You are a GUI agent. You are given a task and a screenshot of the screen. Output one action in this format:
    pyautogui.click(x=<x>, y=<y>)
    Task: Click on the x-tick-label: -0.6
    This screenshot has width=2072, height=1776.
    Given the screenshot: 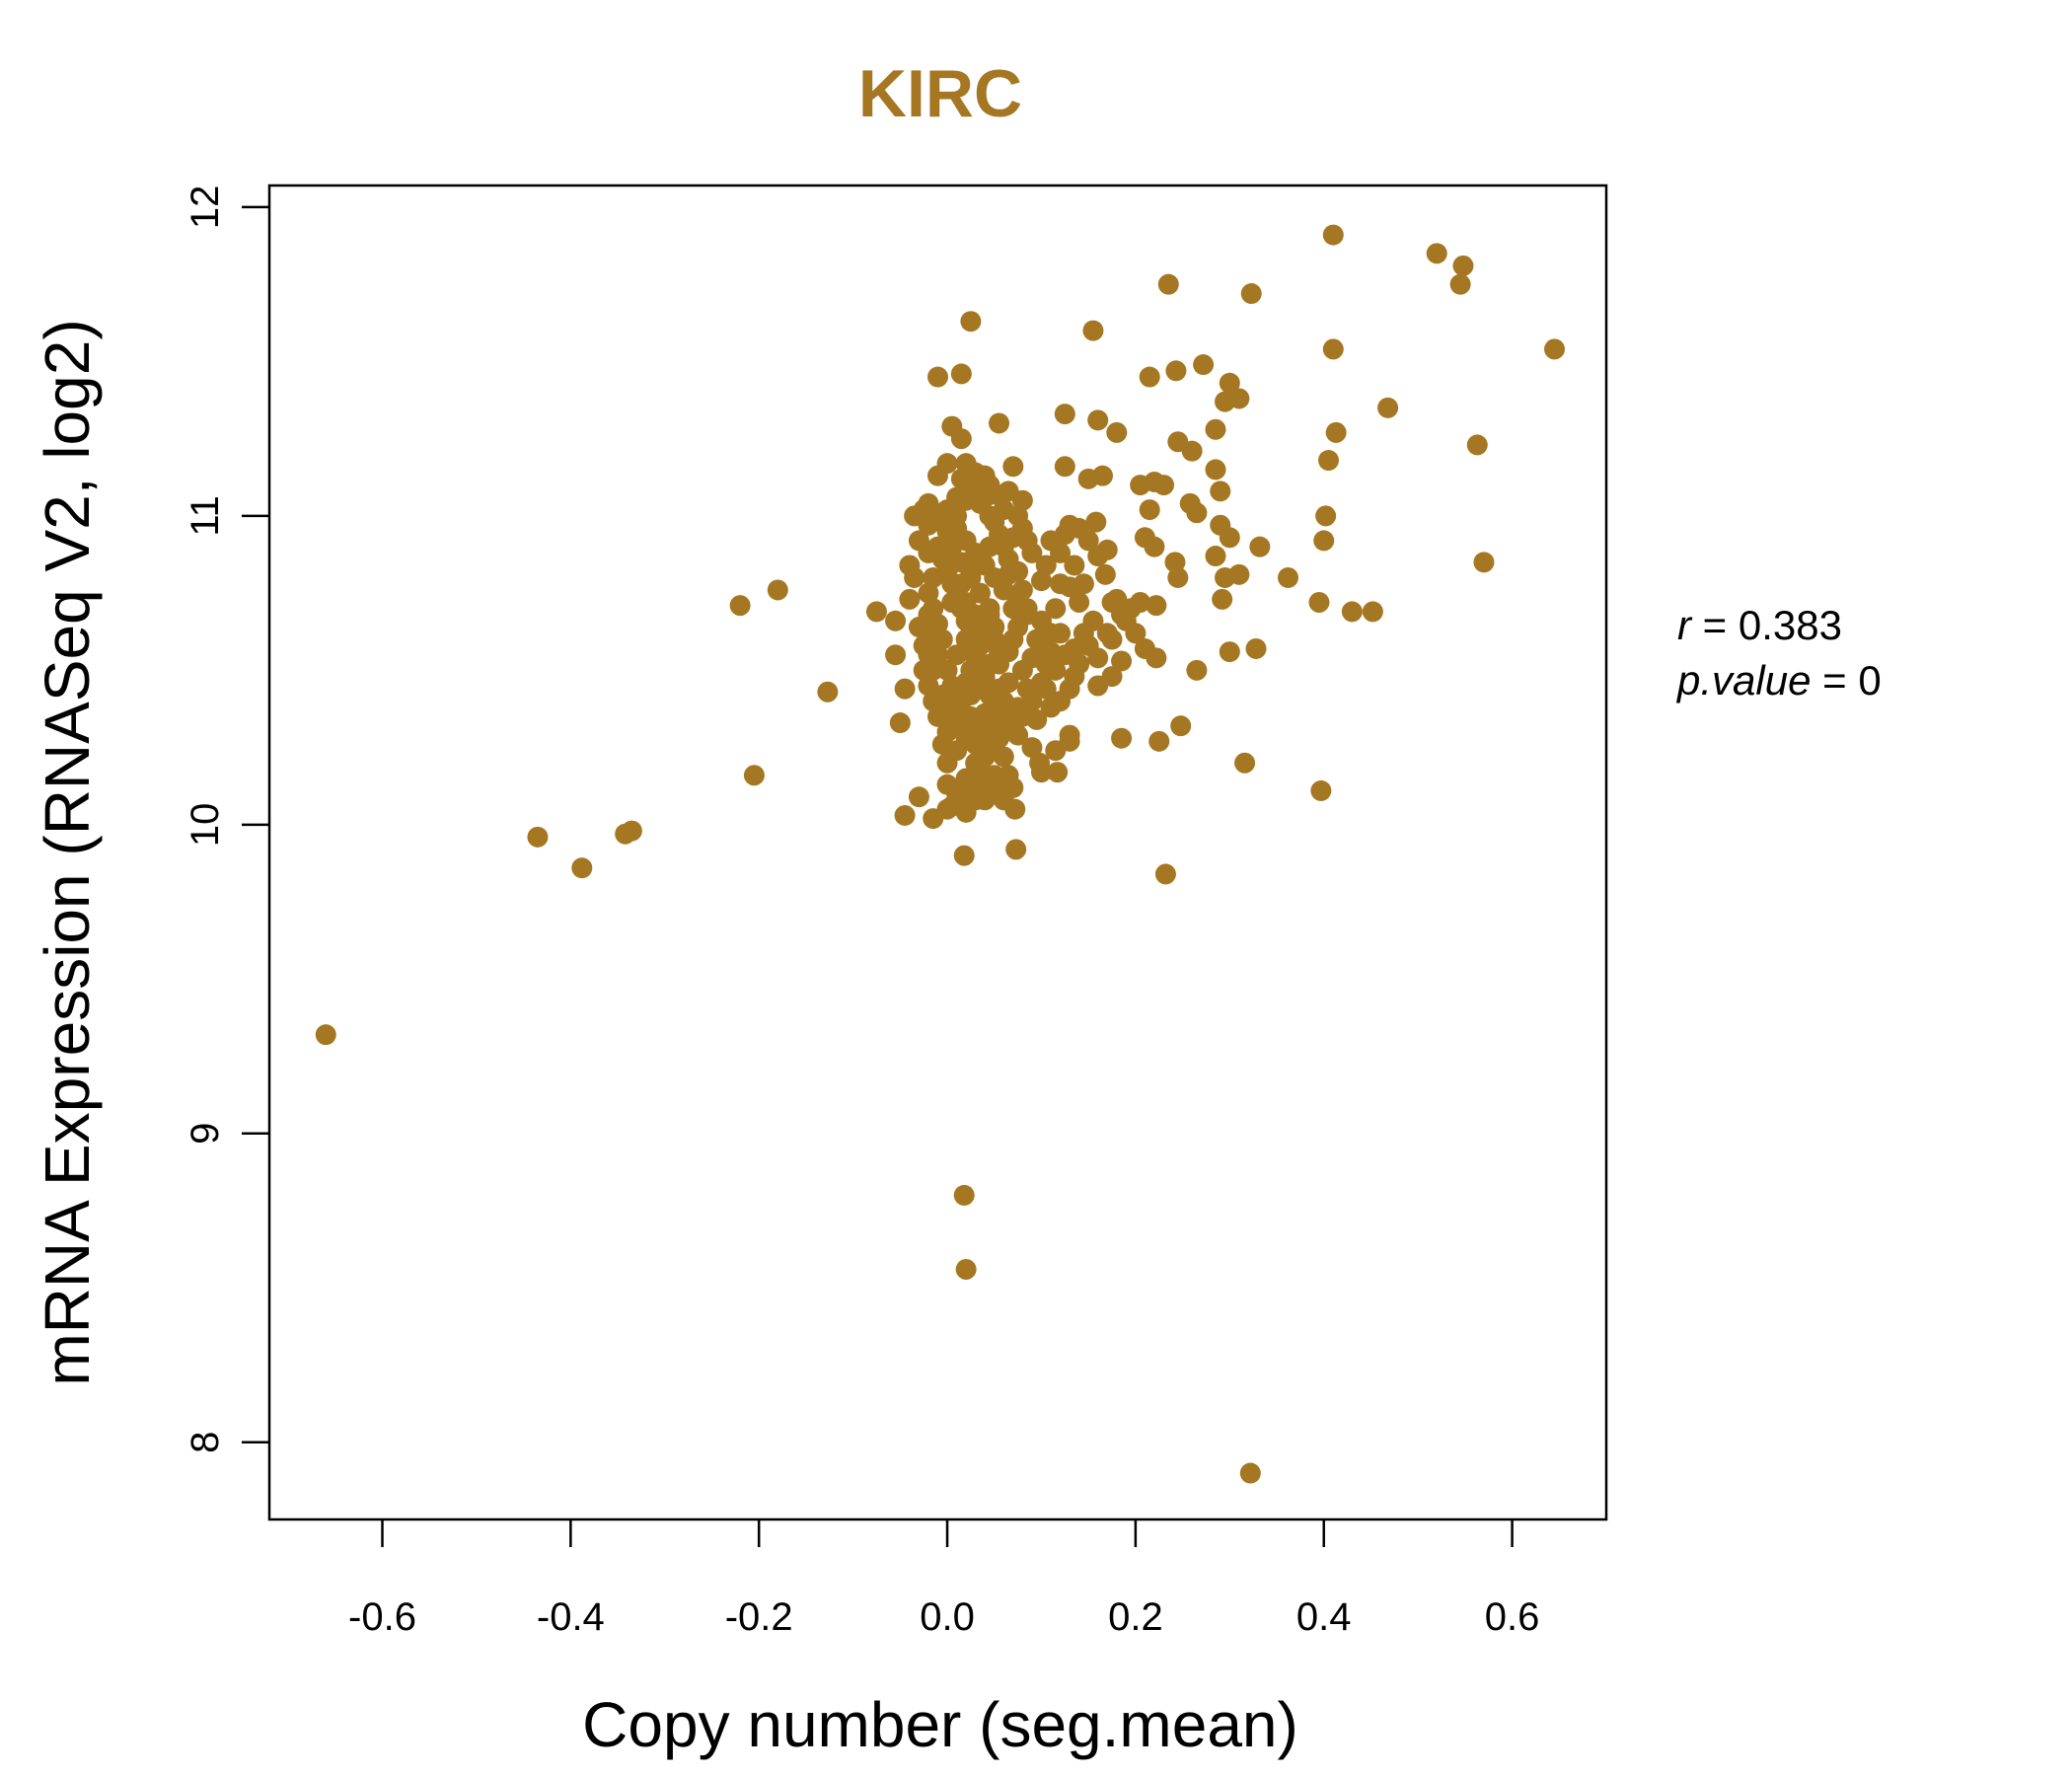 What is the action you would take?
    pyautogui.click(x=382, y=1617)
    